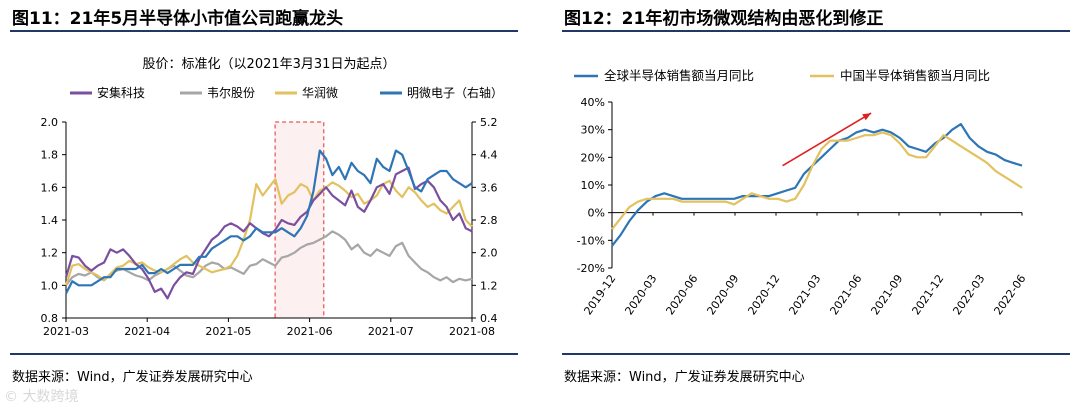 The width and height of the screenshot is (1080, 409). I want to click on y-tick-label: 10%, so click(593, 185).